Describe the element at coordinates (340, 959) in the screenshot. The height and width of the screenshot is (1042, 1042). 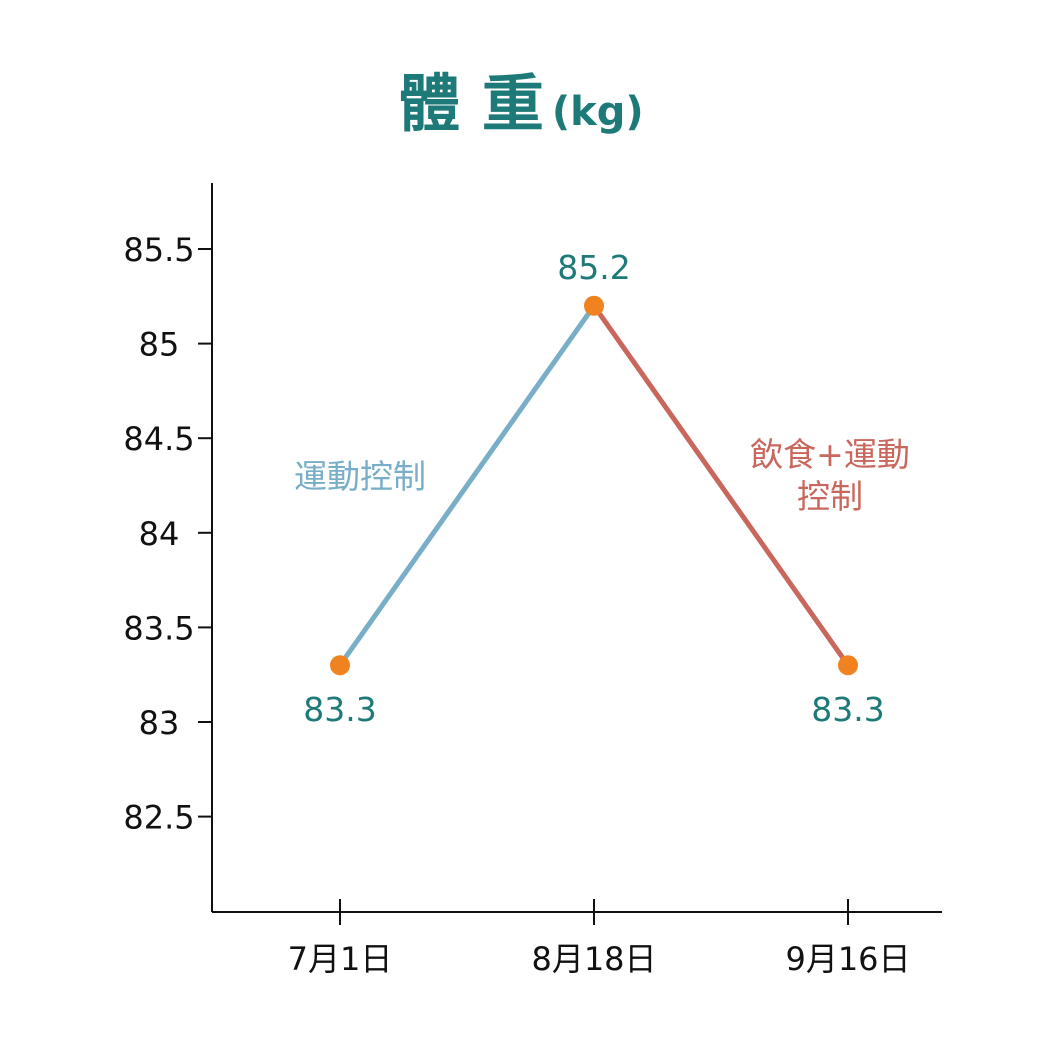
I see `x-tick-label: 7月1日` at that location.